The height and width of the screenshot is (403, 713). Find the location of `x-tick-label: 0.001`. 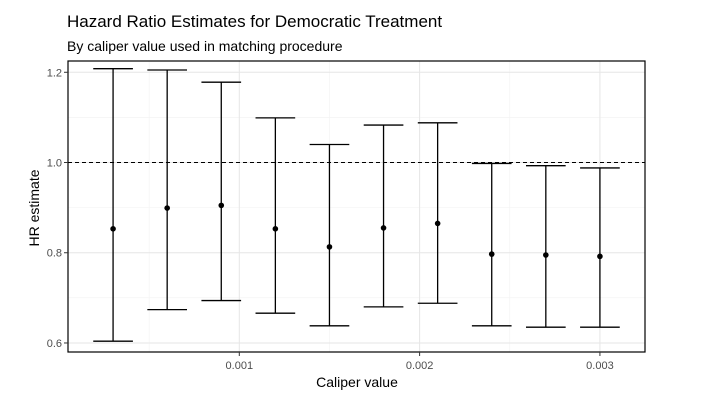

x-tick-label: 0.001 is located at coordinates (240, 366).